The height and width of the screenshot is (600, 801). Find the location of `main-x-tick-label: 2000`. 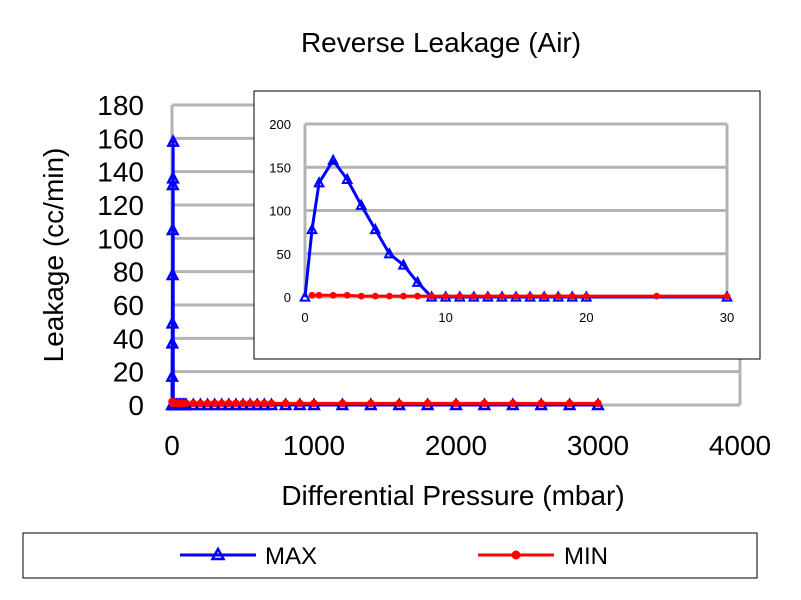

main-x-tick-label: 2000 is located at coordinates (456, 445).